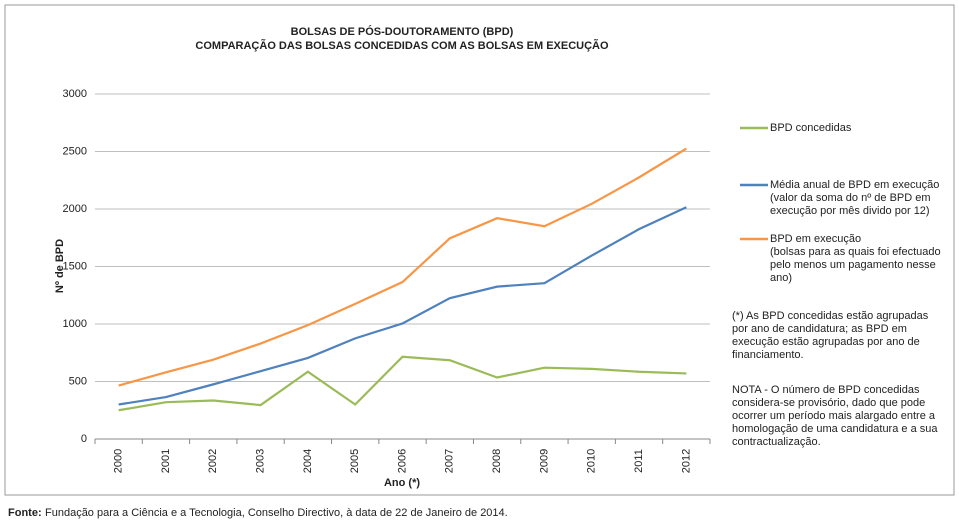 This screenshot has height=523, width=959. Describe the element at coordinates (75, 94) in the screenshot. I see `y-tick-label: 3000` at that location.